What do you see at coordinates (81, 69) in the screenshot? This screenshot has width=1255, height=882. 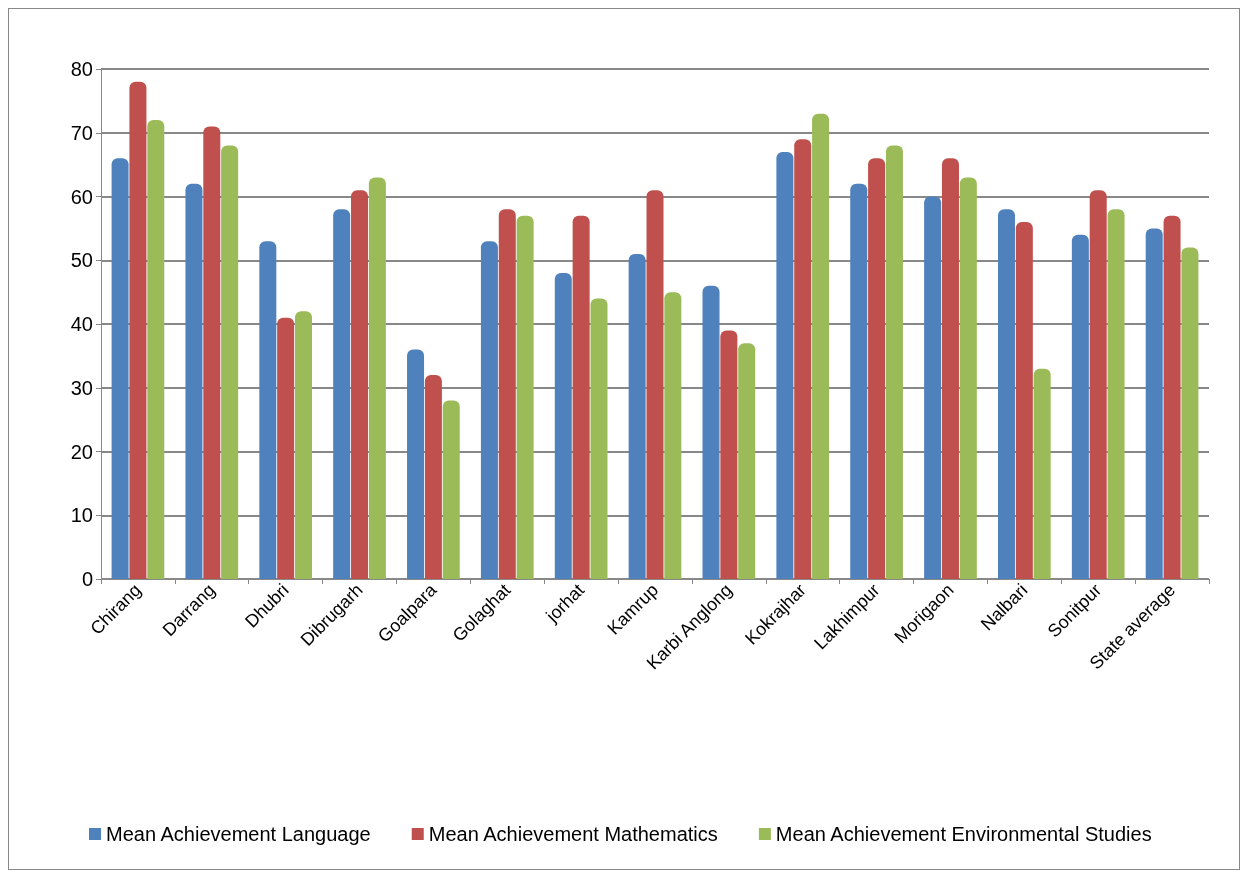 I see `y-tick-label: 80` at bounding box center [81, 69].